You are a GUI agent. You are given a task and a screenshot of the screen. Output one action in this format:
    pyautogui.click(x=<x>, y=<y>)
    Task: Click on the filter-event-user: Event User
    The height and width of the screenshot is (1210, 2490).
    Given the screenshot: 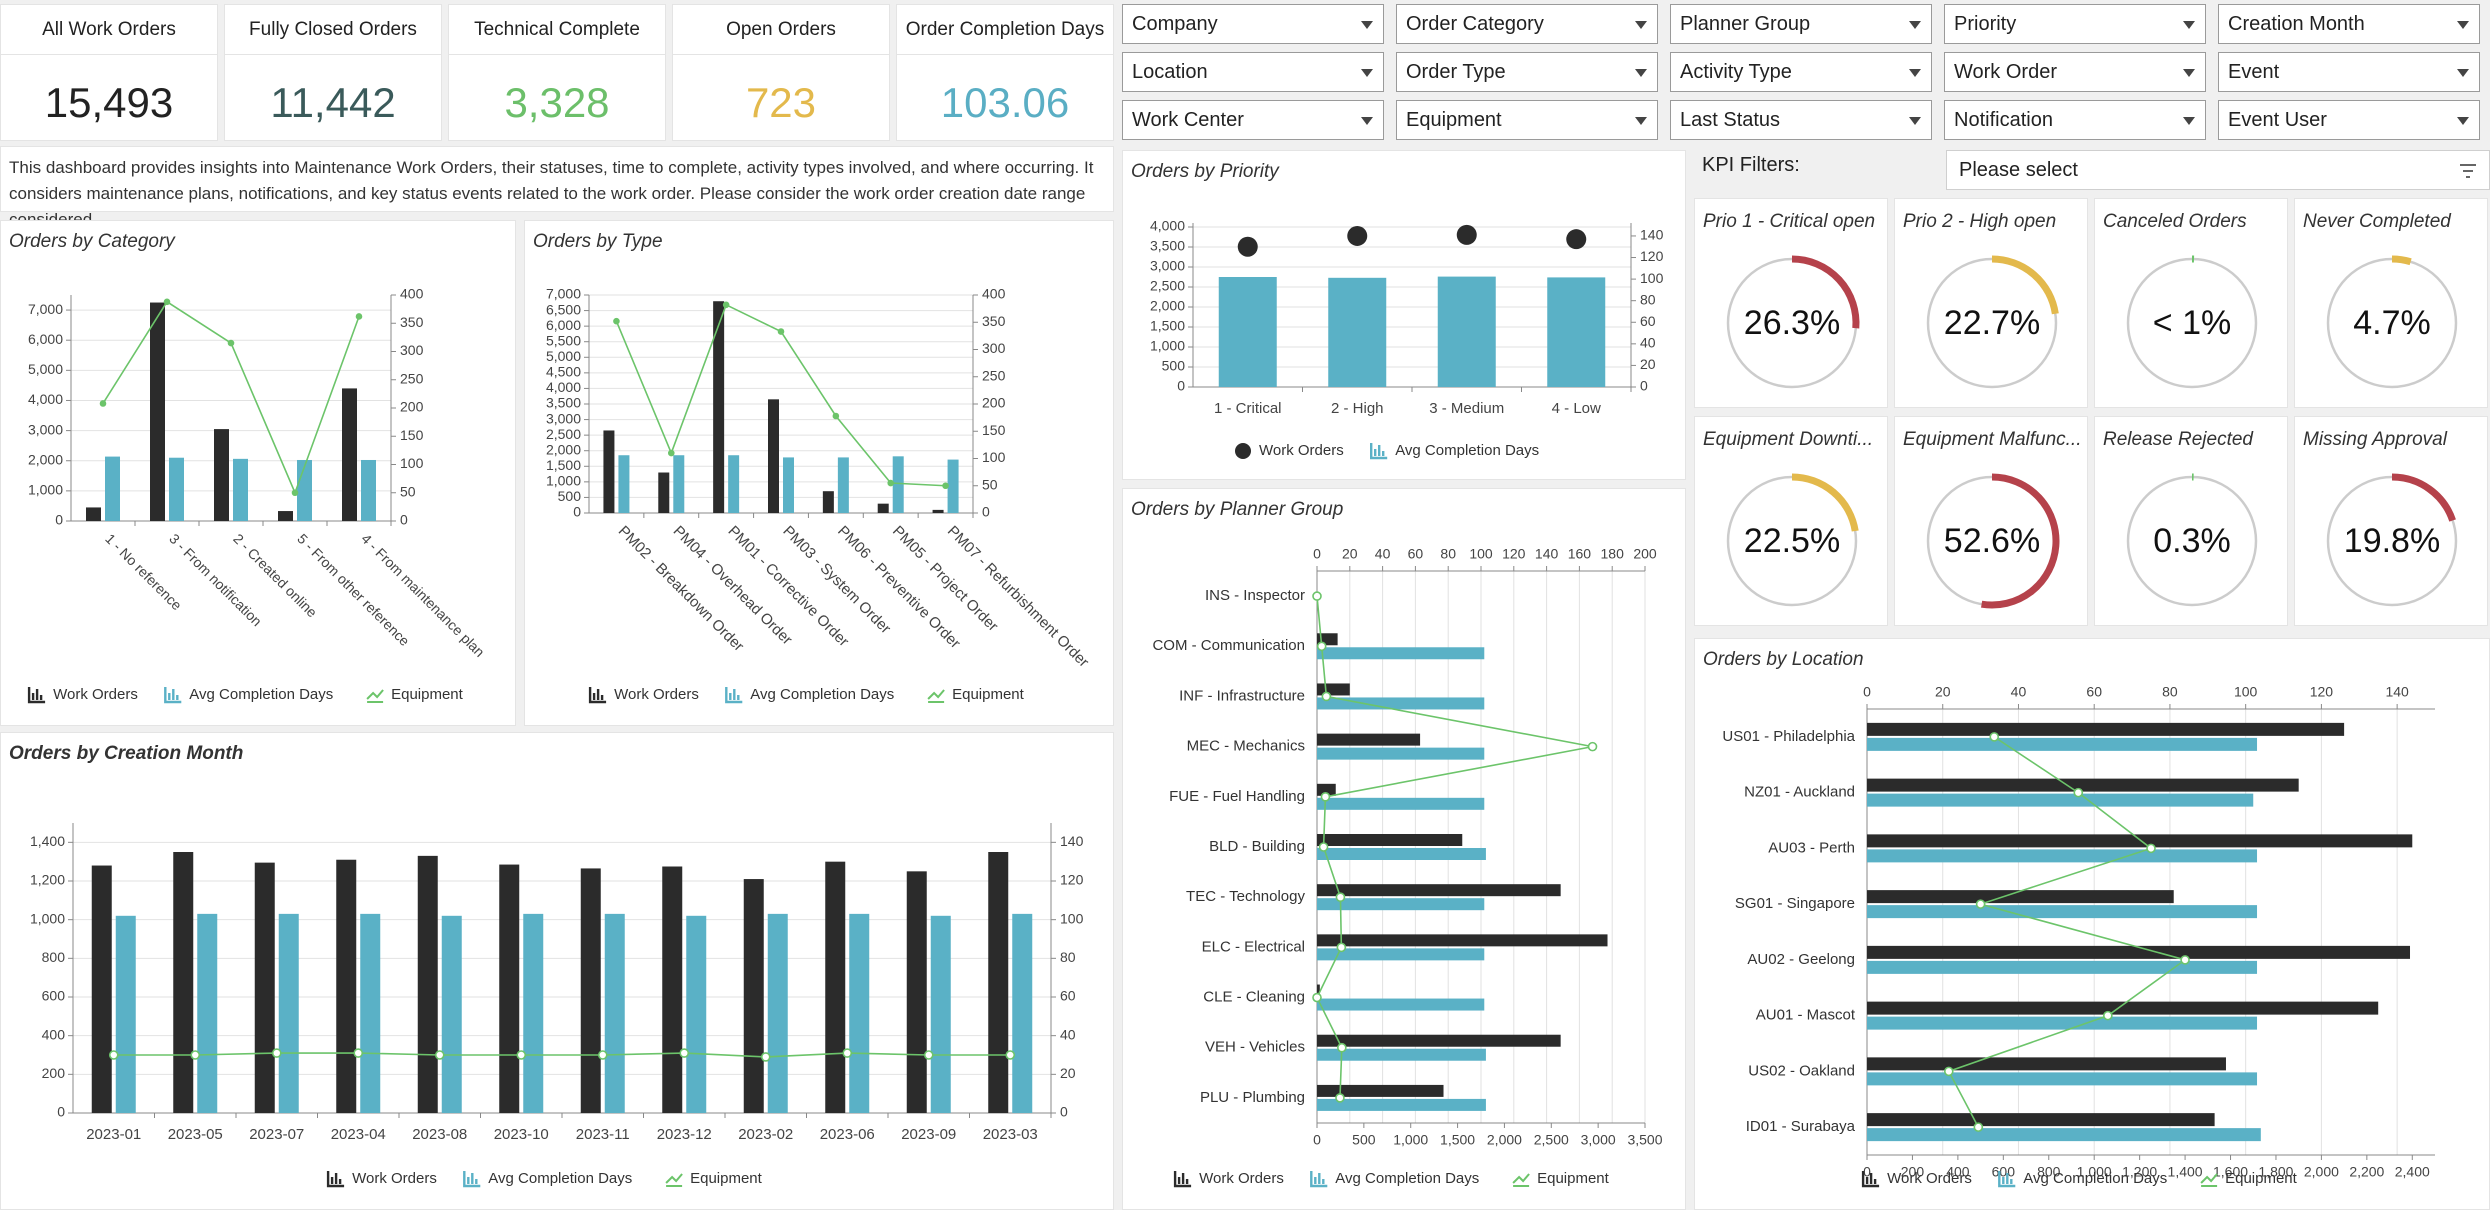 What is the action you would take?
    pyautogui.click(x=2349, y=120)
    